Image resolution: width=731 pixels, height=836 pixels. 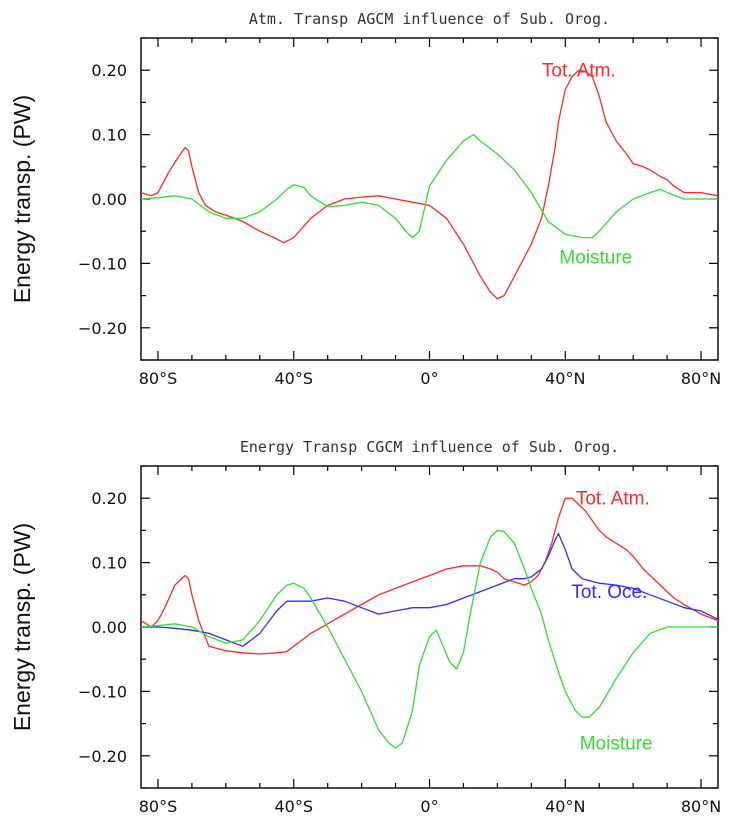 I want to click on series-line-tot-atm, so click(x=429, y=576).